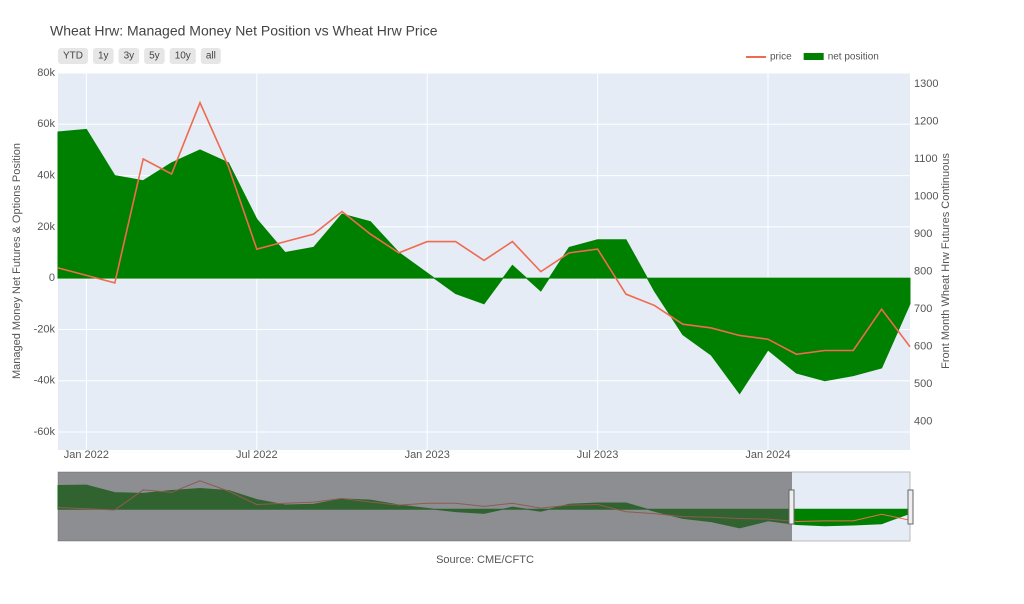 The height and width of the screenshot is (604, 1024). I want to click on slider-mask, so click(425, 506).